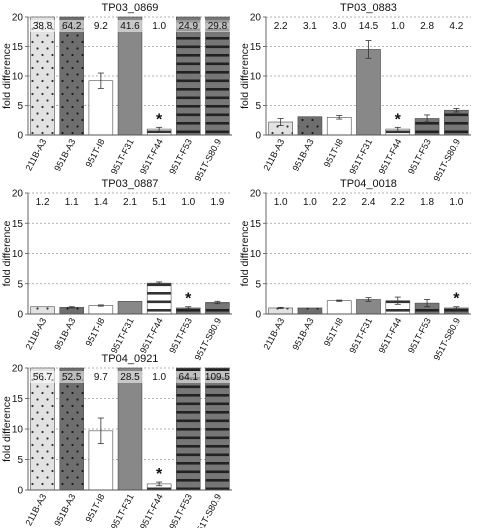 This screenshot has width=481, height=528. I want to click on data-label: 109.5, so click(217, 377).